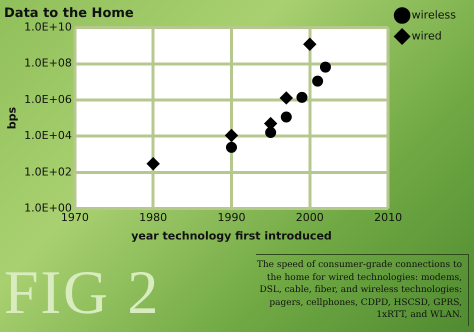  What do you see at coordinates (69, 14) in the screenshot?
I see `chart-title: Data to the Home` at bounding box center [69, 14].